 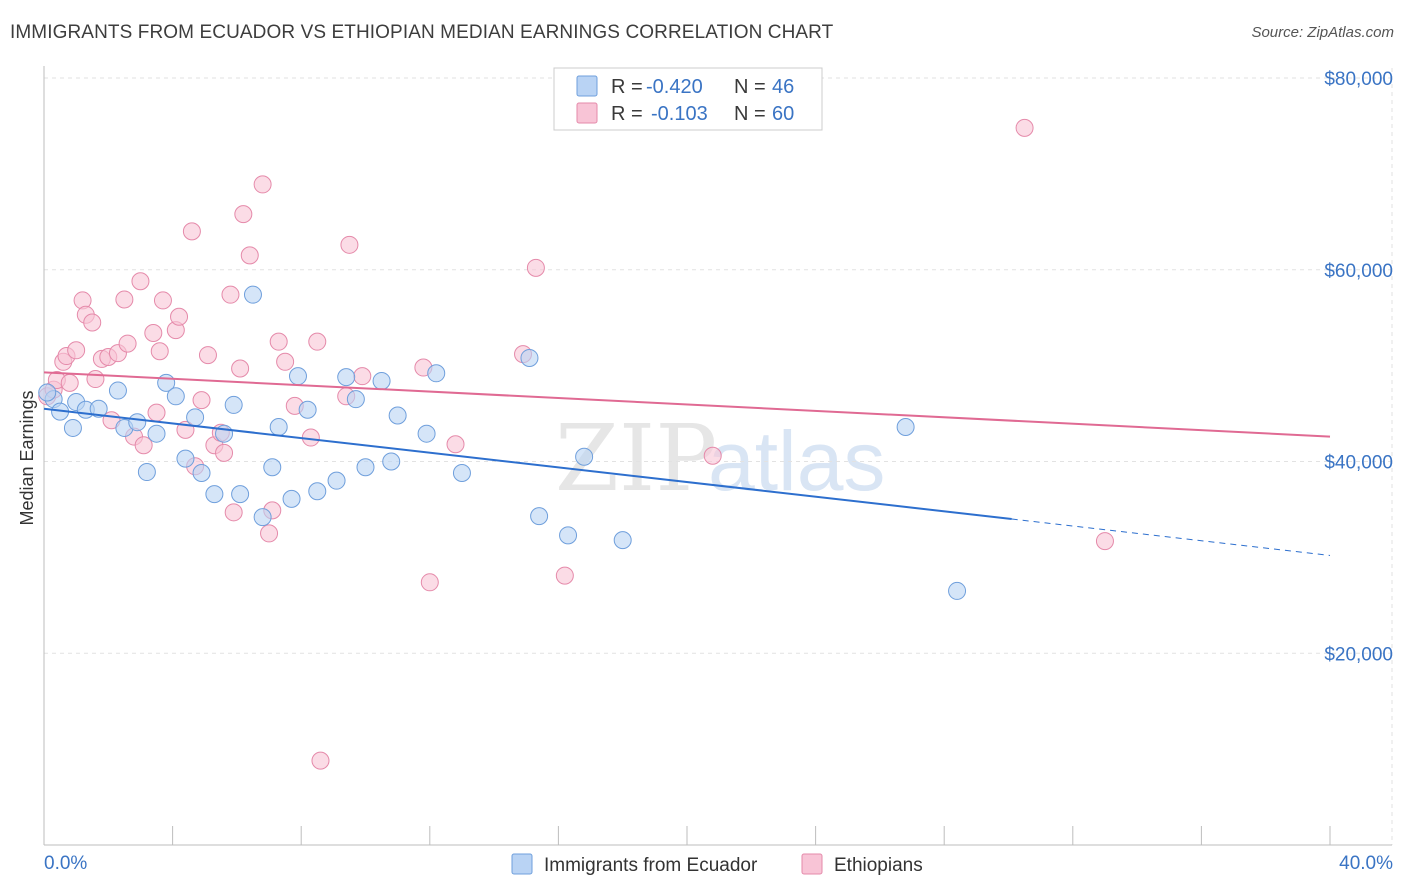 I want to click on y-axis-label: Median Earnings, so click(x=27, y=457).